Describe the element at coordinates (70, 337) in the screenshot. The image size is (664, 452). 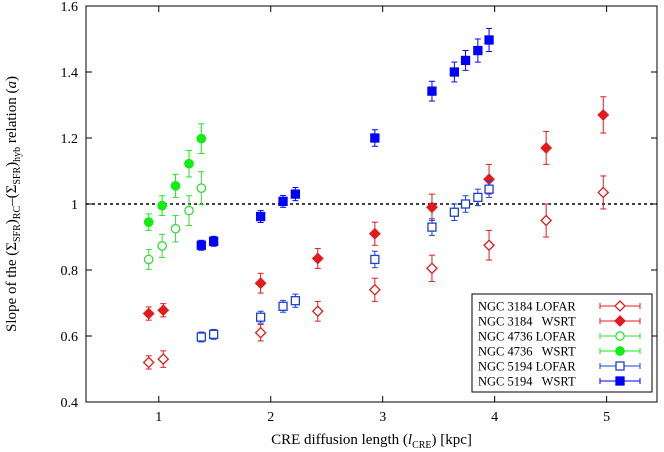
I see `y-tick-label: 0.6` at that location.